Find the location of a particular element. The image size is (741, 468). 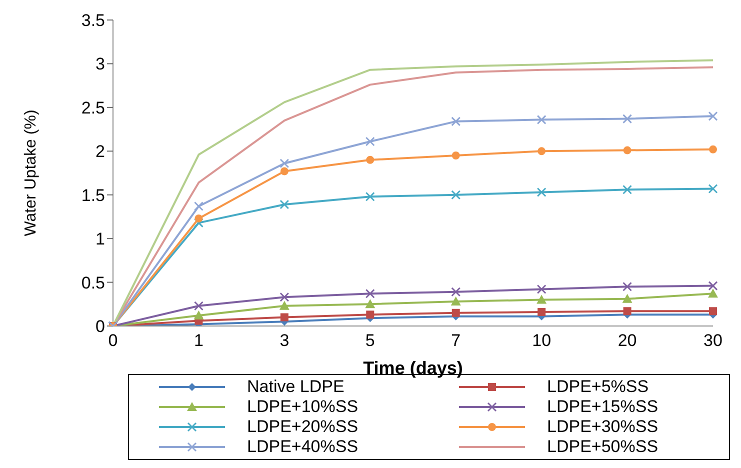

y-tick-label: 1 is located at coordinates (100, 239).